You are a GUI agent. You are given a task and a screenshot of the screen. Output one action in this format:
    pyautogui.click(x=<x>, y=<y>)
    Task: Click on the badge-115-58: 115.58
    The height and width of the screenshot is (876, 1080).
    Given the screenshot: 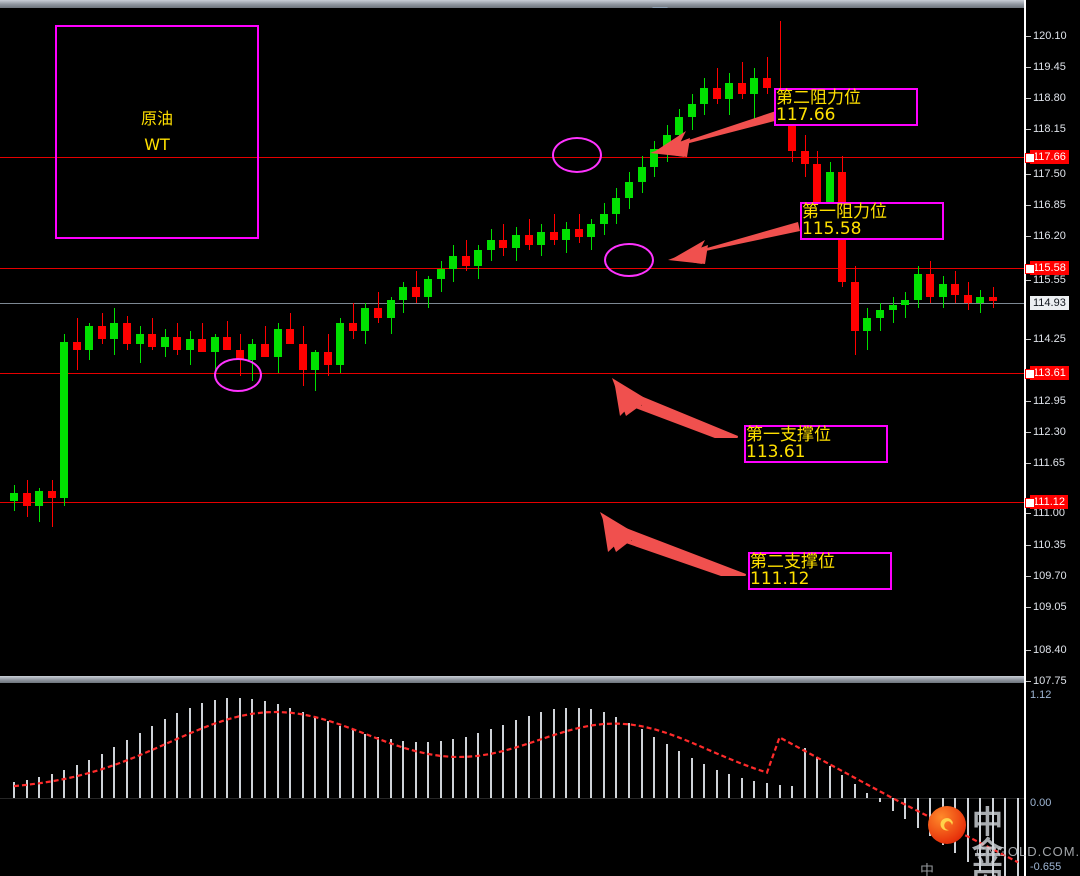 What is the action you would take?
    pyautogui.click(x=1047, y=268)
    